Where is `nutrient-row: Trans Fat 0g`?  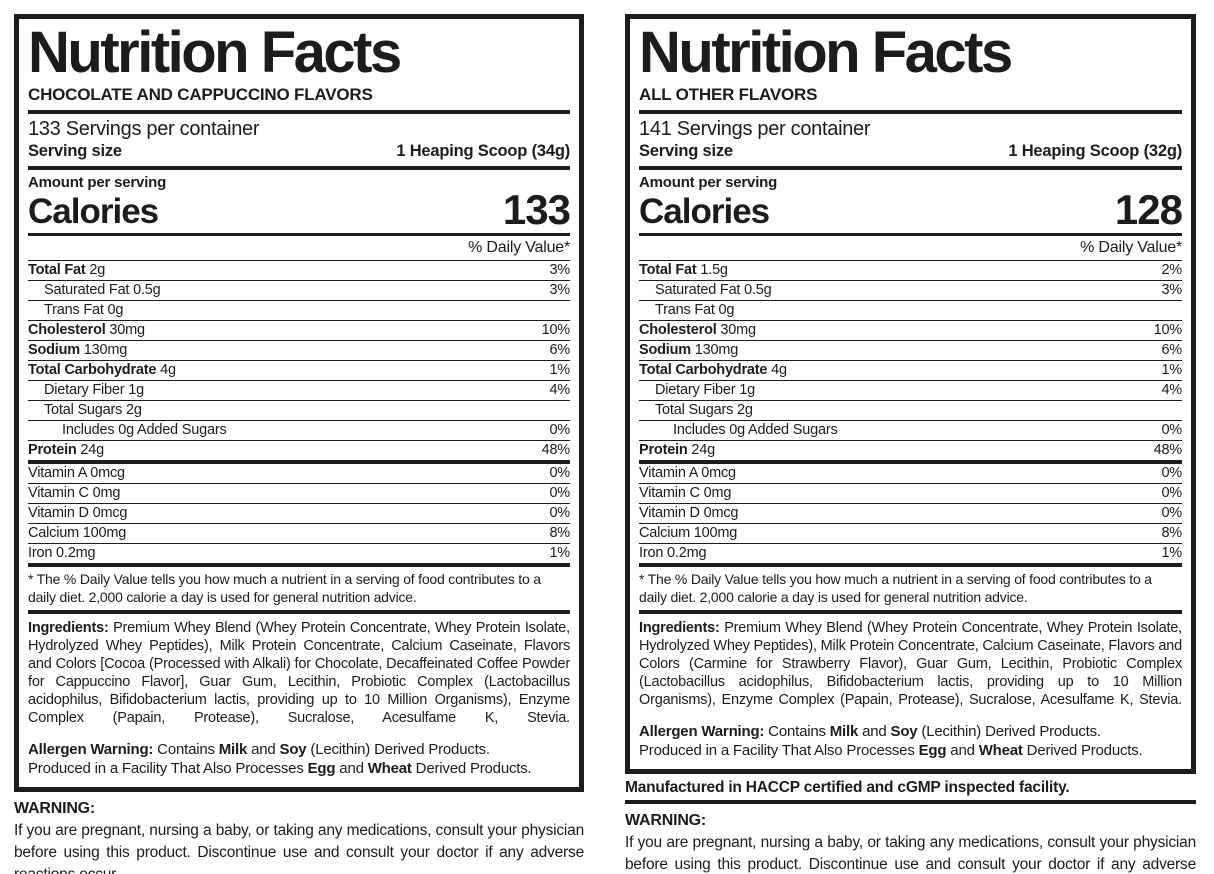 nutrient-row: Trans Fat 0g is located at coordinates (910, 309).